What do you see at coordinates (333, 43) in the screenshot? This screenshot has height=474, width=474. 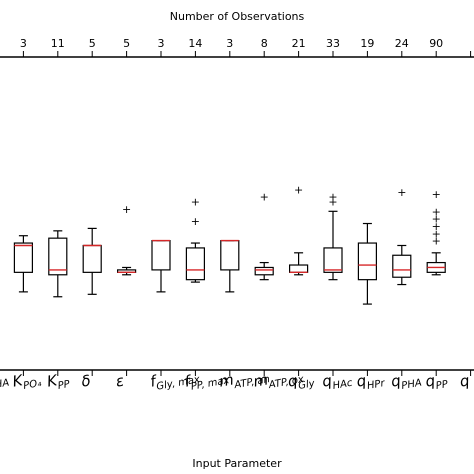 I see `observation-count: 33` at bounding box center [333, 43].